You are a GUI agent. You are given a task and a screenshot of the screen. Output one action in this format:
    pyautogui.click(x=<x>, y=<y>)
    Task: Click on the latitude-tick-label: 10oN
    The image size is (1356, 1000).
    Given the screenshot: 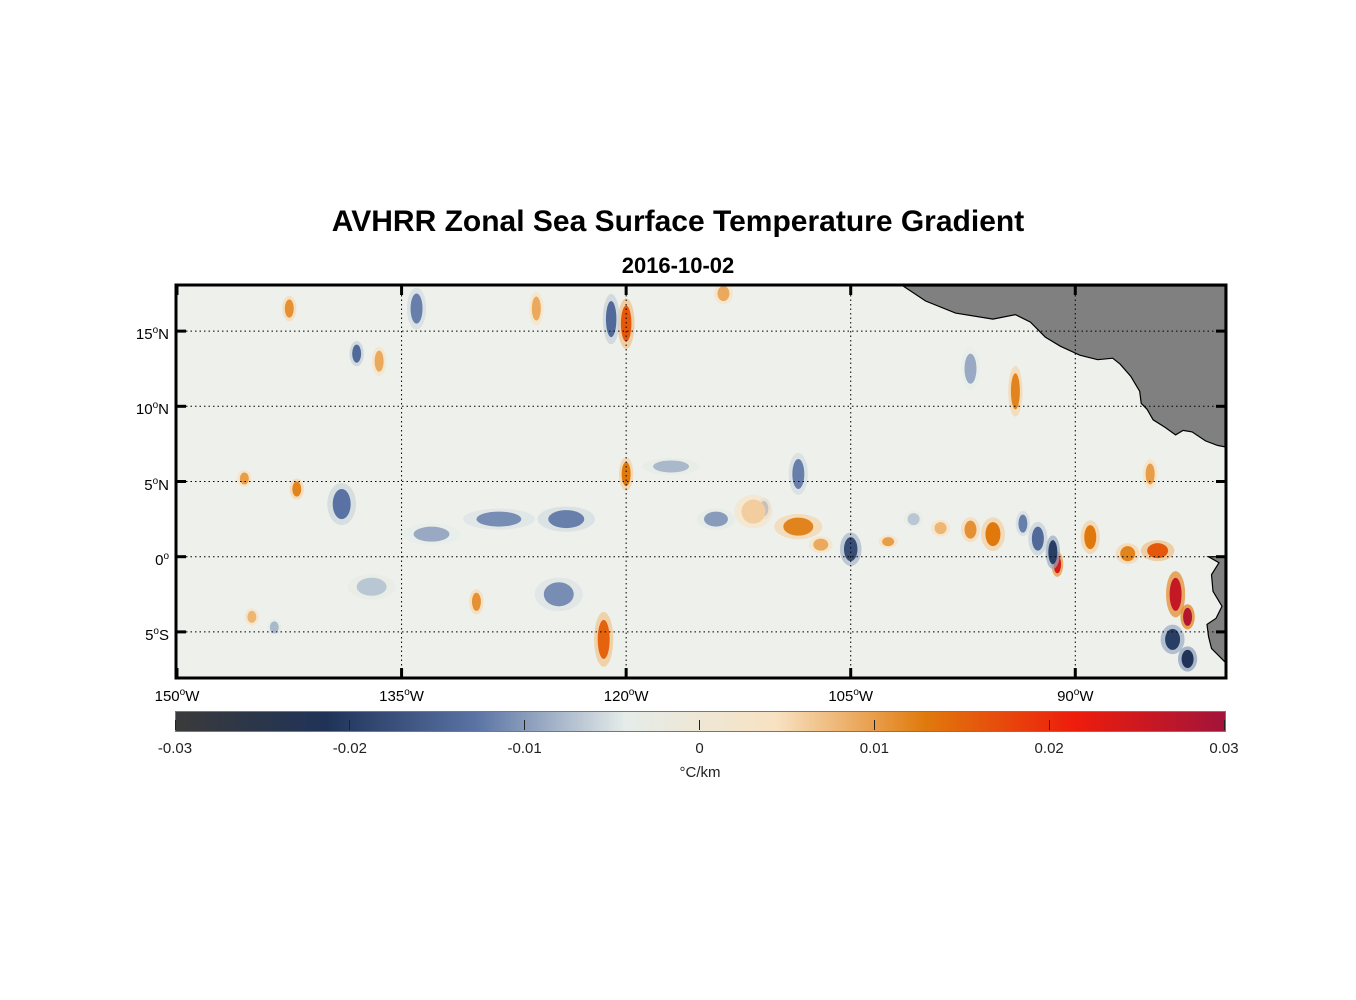 What is the action you would take?
    pyautogui.click(x=152, y=408)
    